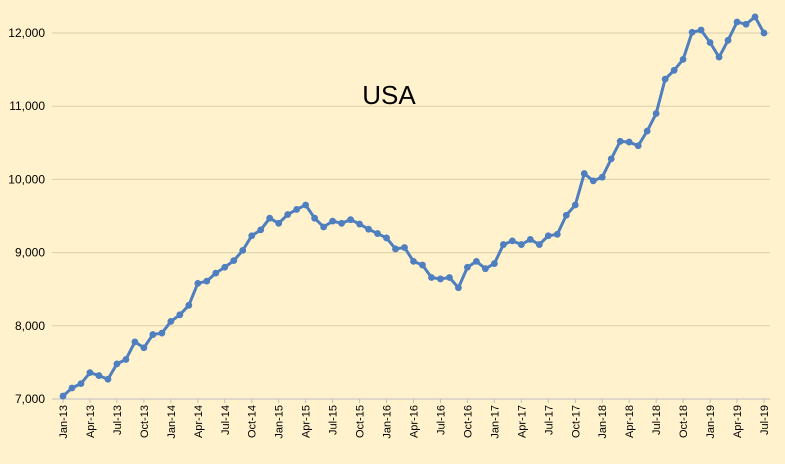 Image resolution: width=785 pixels, height=464 pixels. Describe the element at coordinates (522, 421) in the screenshot. I see `x-tick-label: Apr-17` at that location.